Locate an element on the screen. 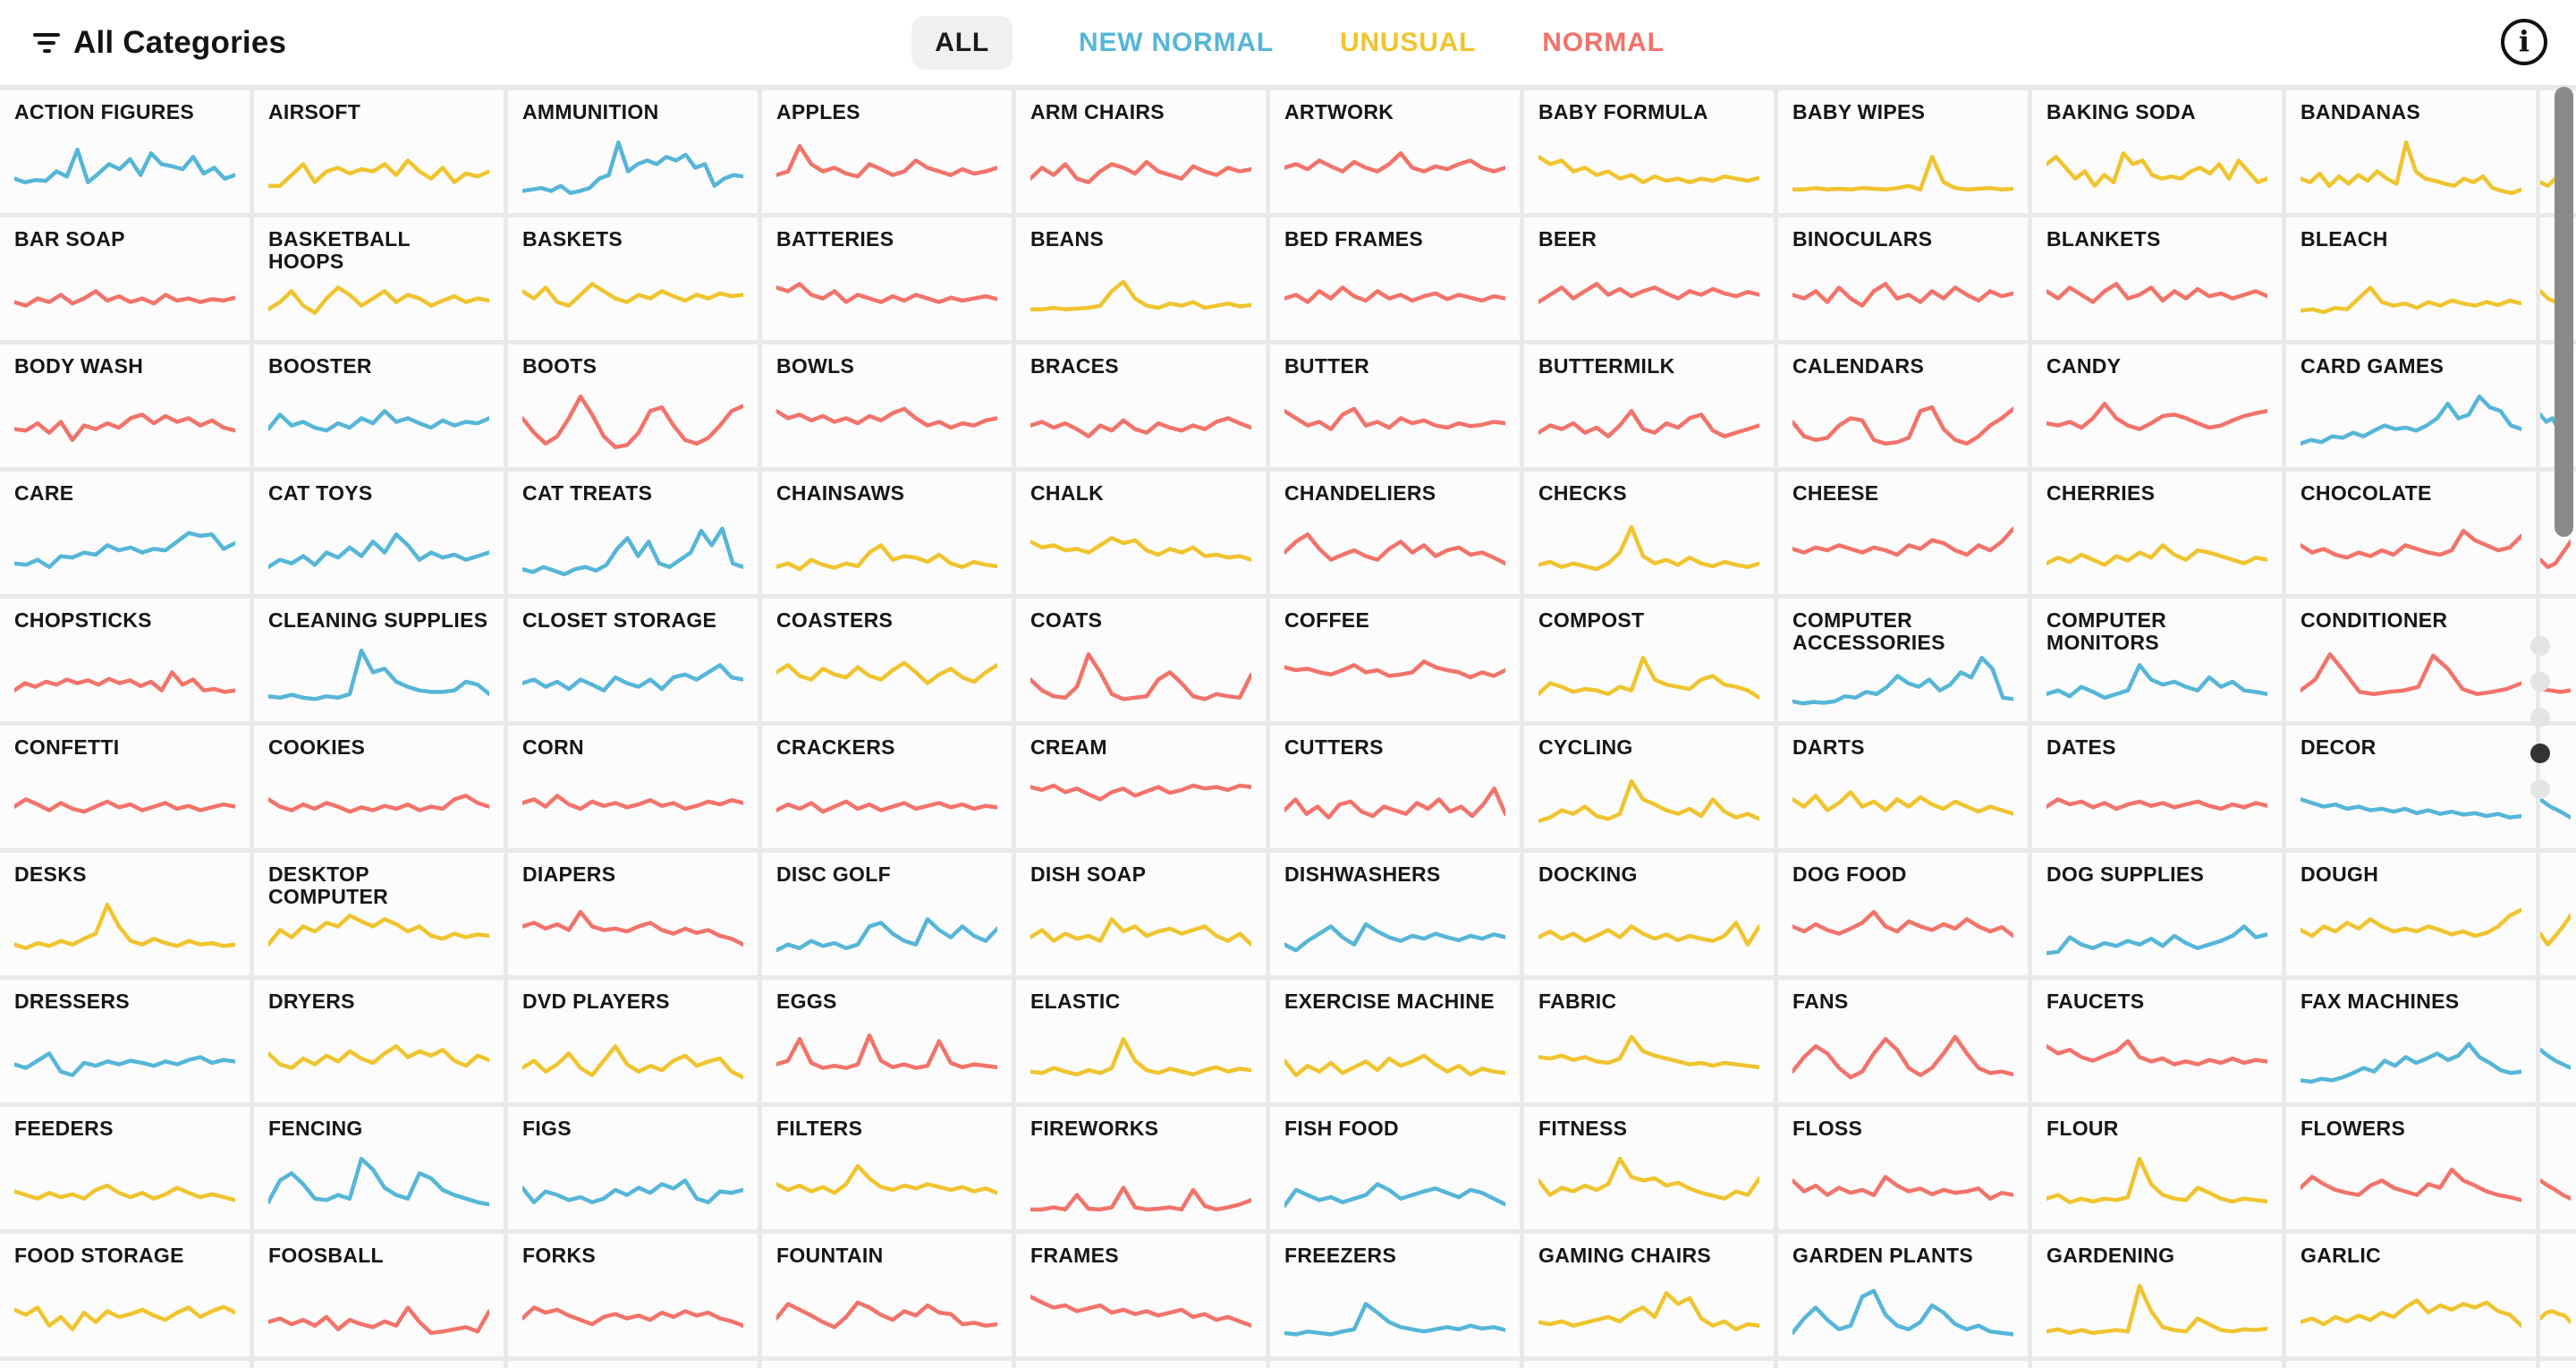  category-cell: FOOD STORAGE is located at coordinates (125, 1295).